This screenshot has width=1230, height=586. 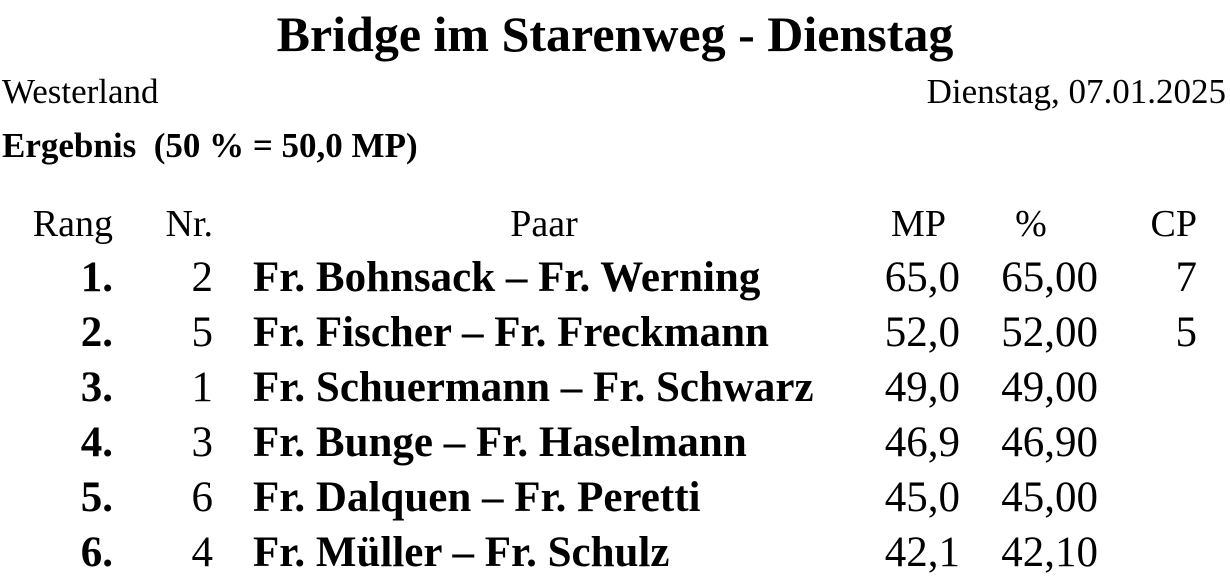 What do you see at coordinates (1049, 497) in the screenshot?
I see `percent-cell: 45,00` at bounding box center [1049, 497].